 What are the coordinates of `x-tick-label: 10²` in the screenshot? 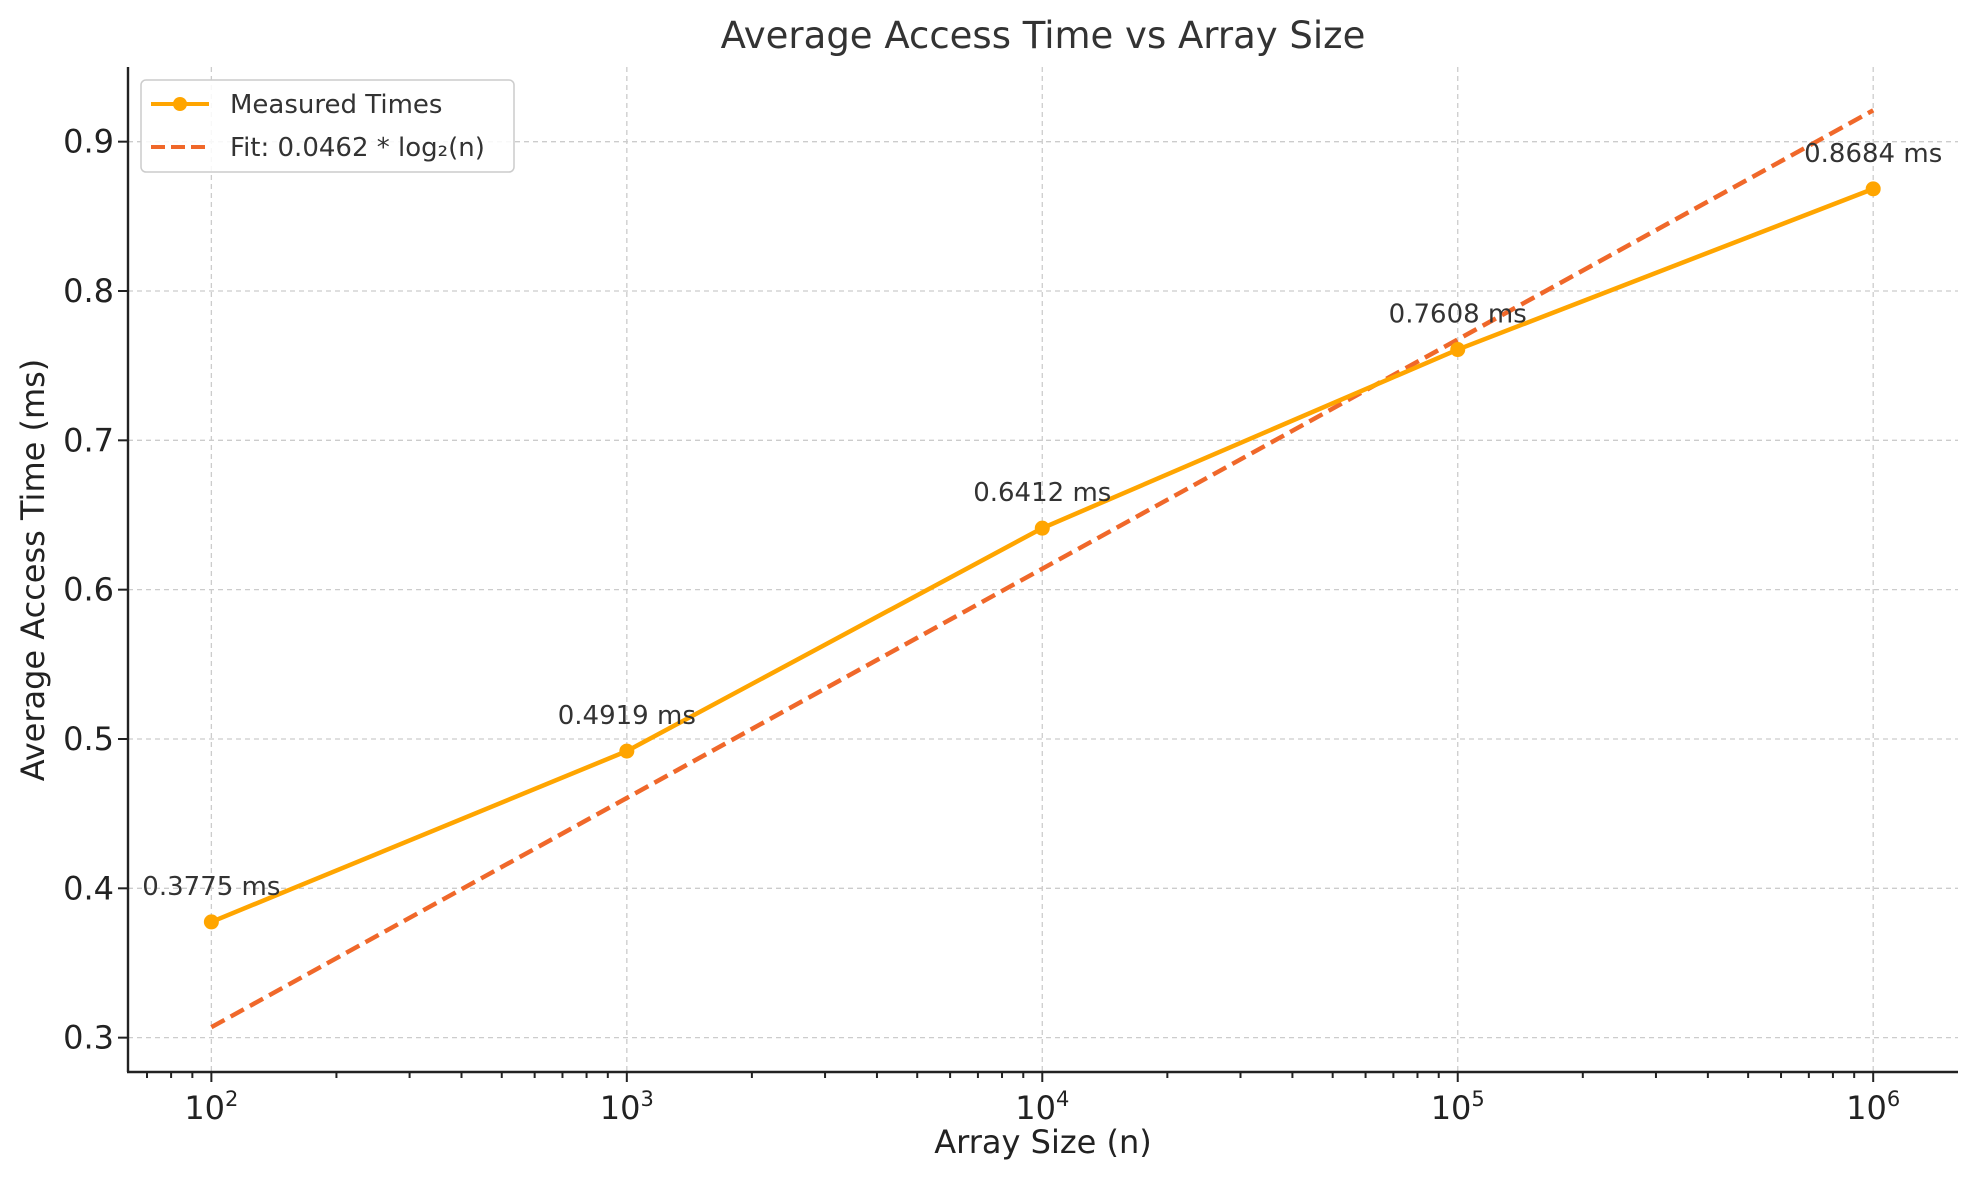 It's located at (211, 1107).